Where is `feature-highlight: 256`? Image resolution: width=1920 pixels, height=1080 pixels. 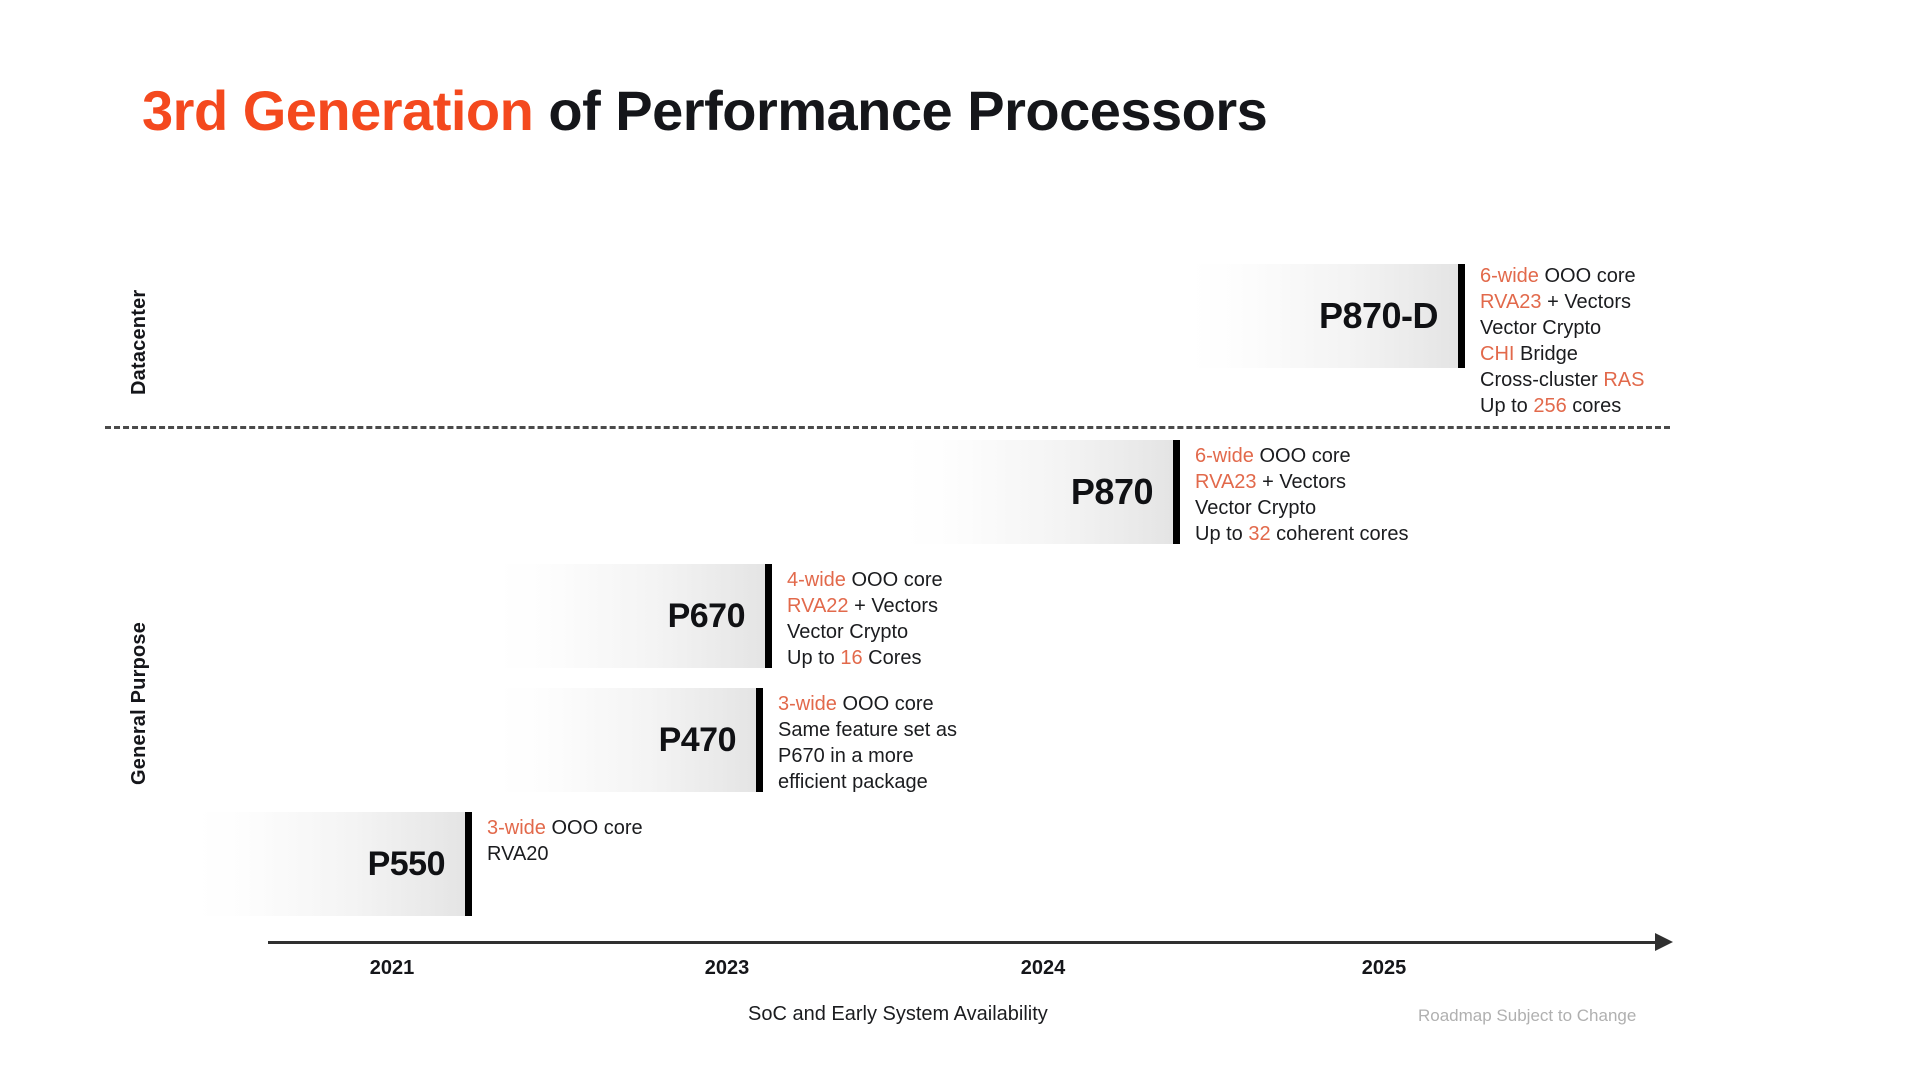
feature-highlight: 256 is located at coordinates (1550, 406).